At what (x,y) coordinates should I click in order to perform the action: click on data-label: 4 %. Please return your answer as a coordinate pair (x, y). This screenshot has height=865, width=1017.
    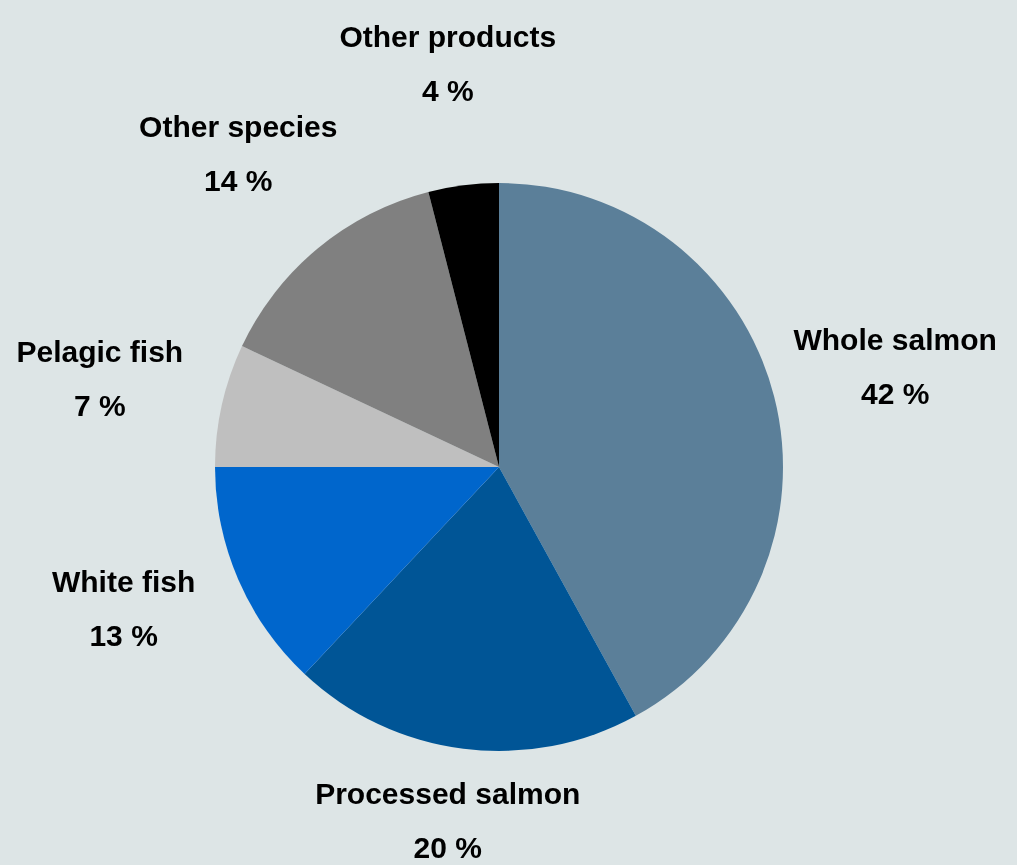
    Looking at the image, I should click on (447, 91).